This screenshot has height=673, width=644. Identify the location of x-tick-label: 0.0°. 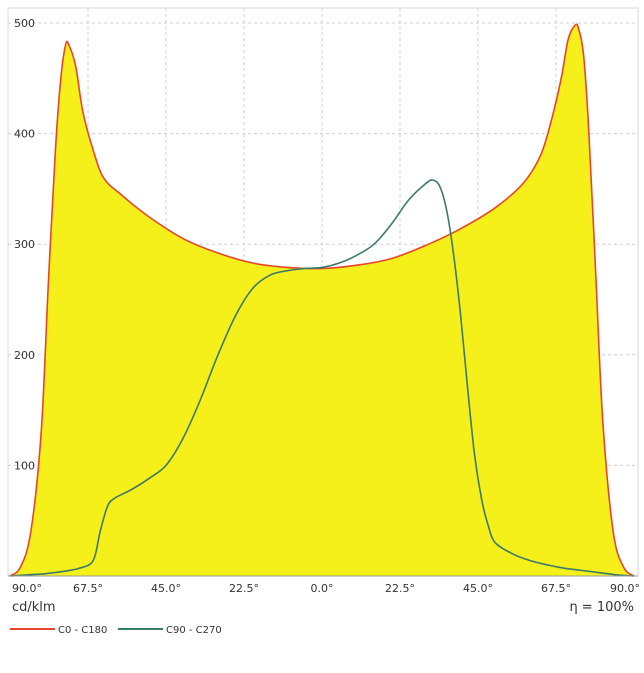
(322, 588).